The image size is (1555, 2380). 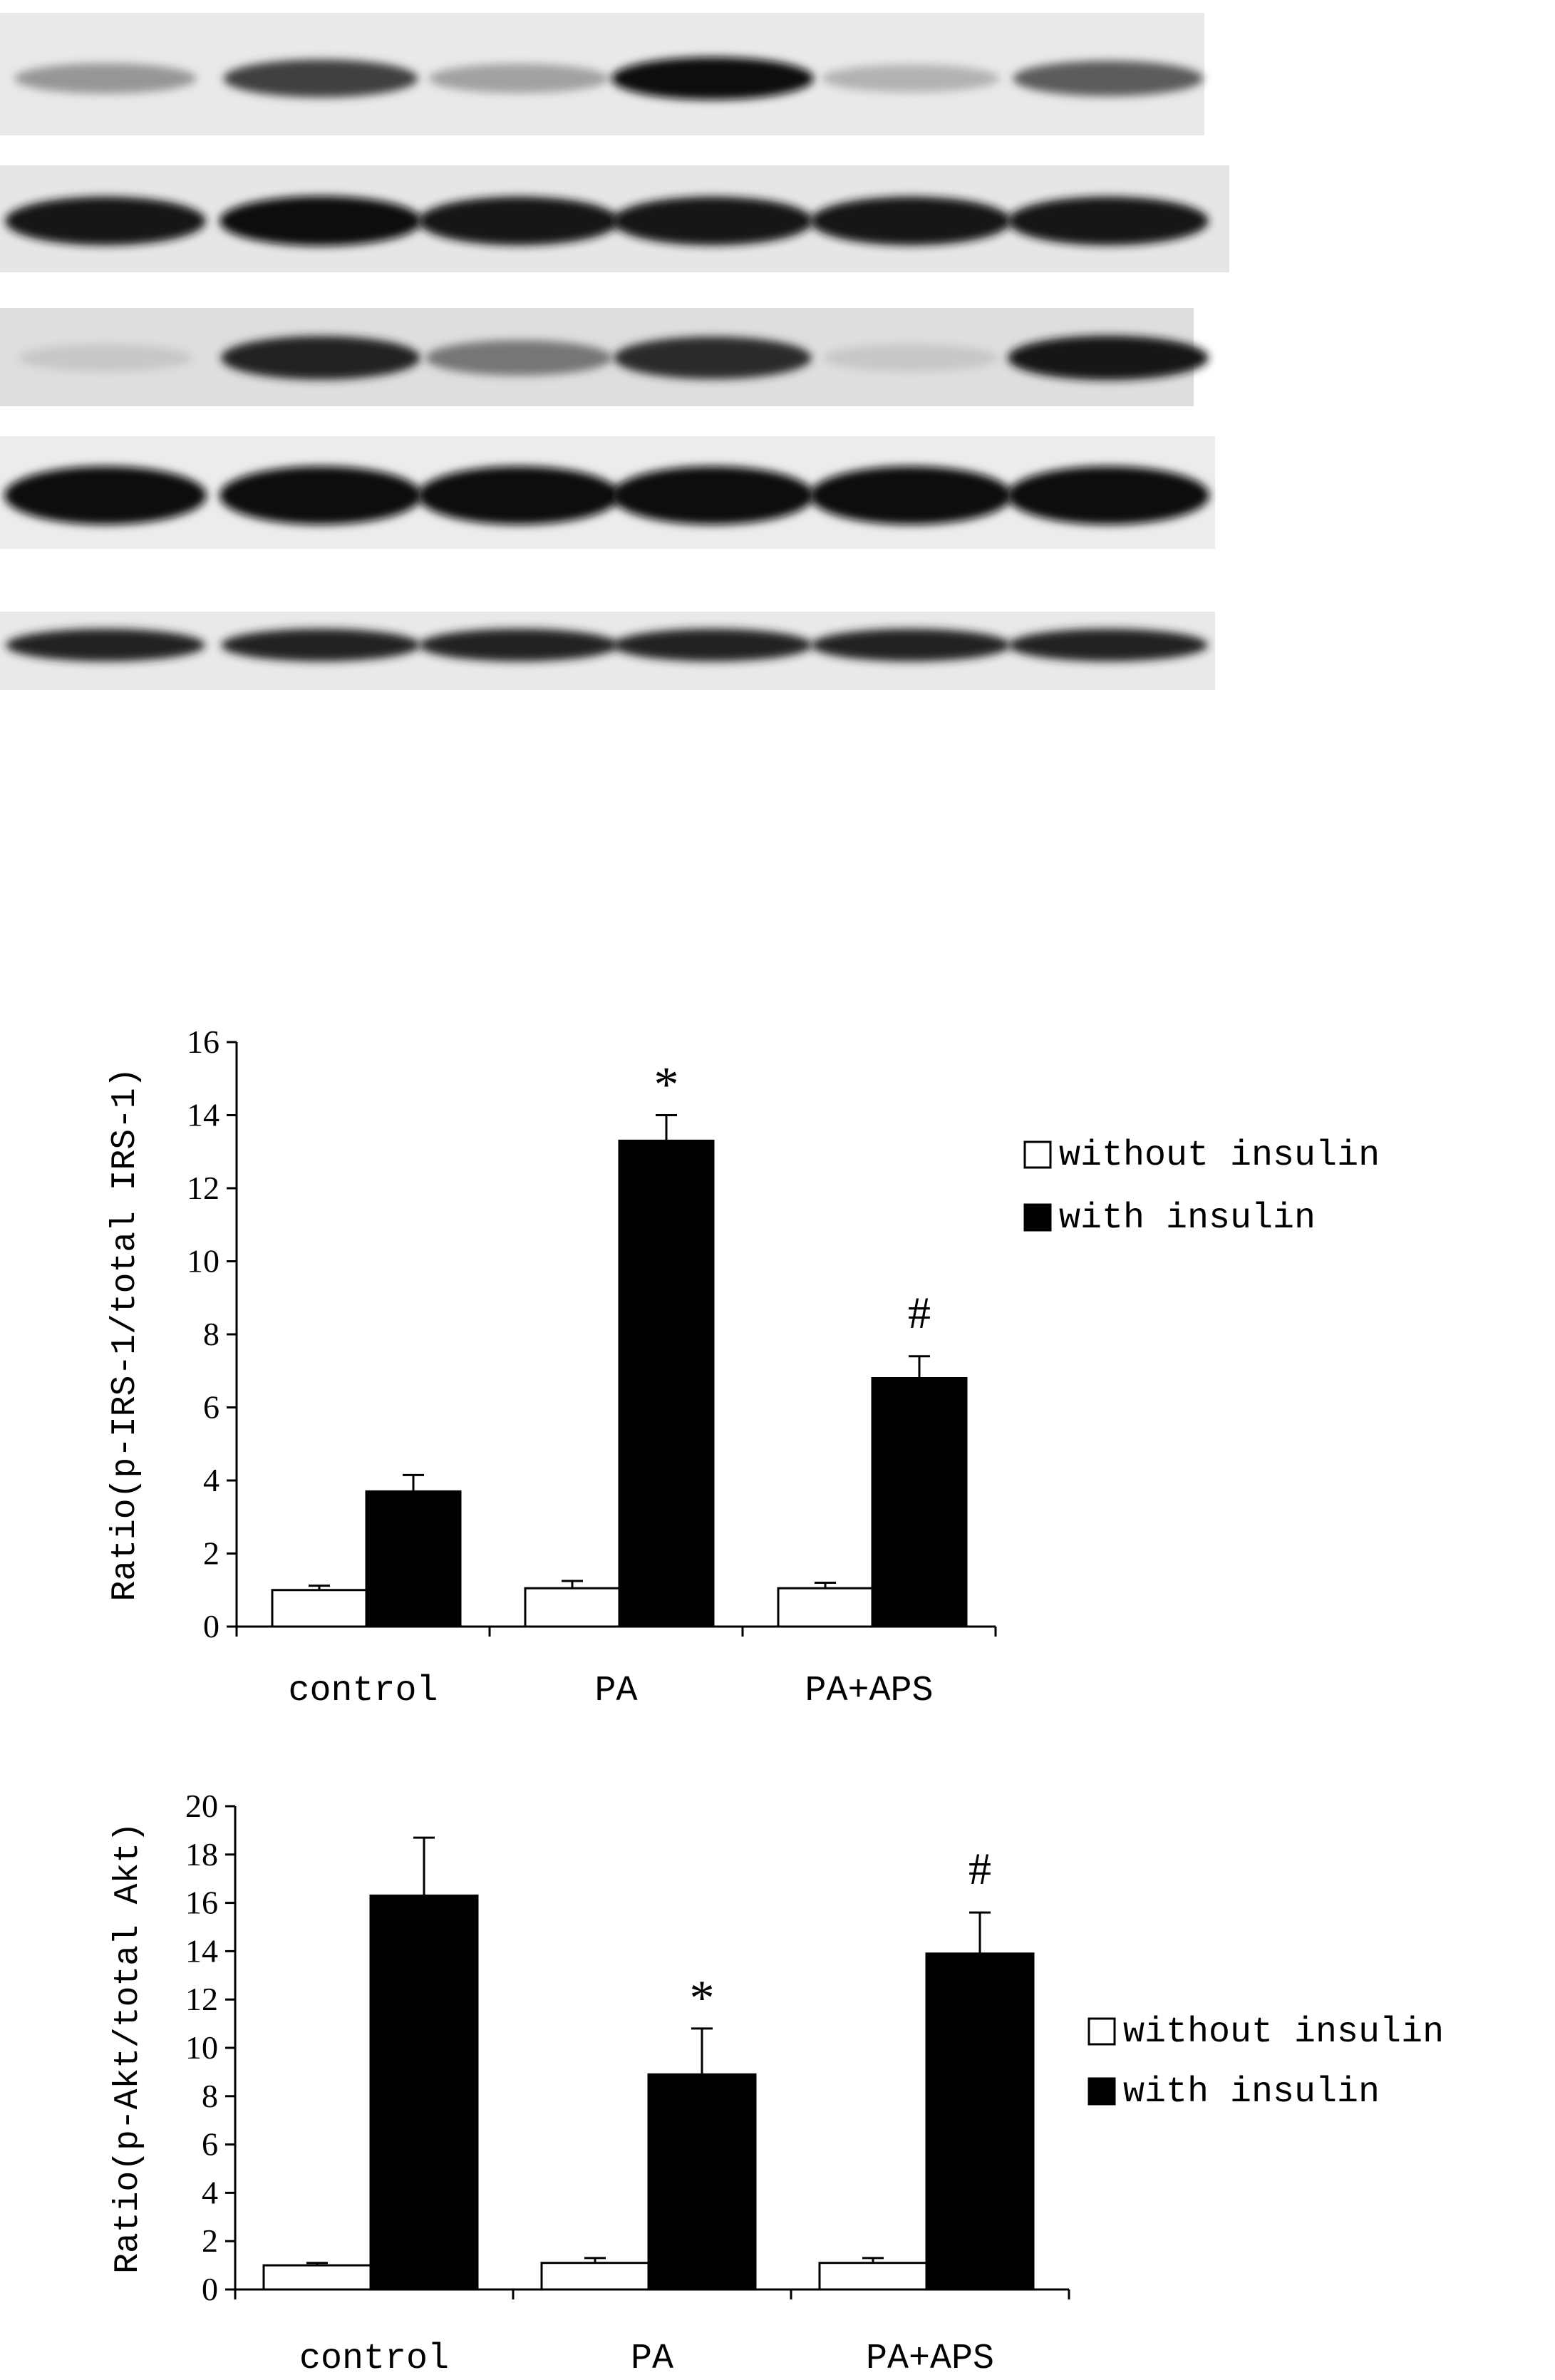 I want to click on y-tick-label: 18, so click(x=201, y=1854).